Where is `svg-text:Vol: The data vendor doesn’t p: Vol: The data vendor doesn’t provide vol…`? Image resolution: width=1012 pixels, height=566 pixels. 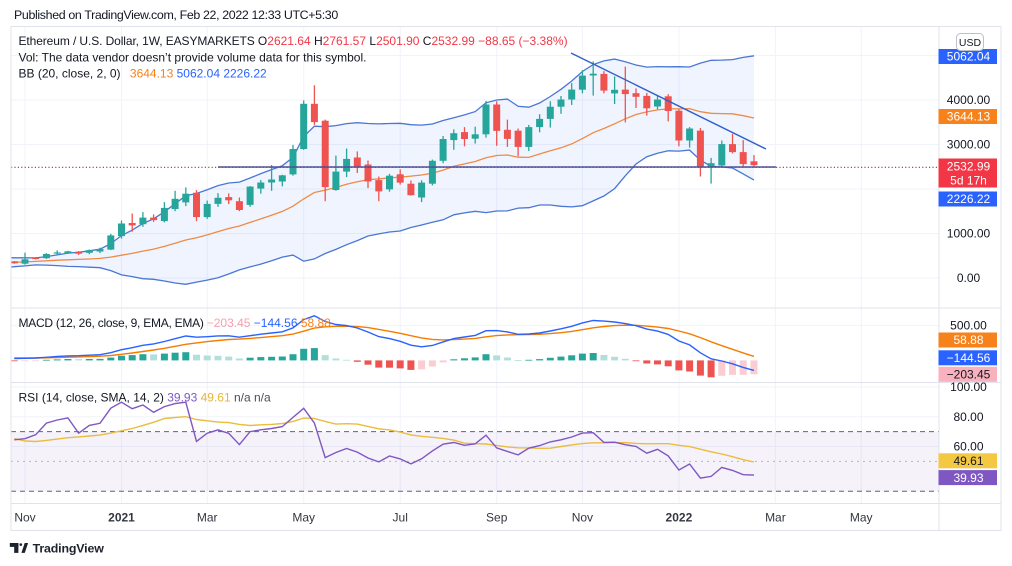
svg-text:Vol: The data vendor doesn’t p: Vol: The data vendor doesn’t provide vol… is located at coordinates (193, 58).